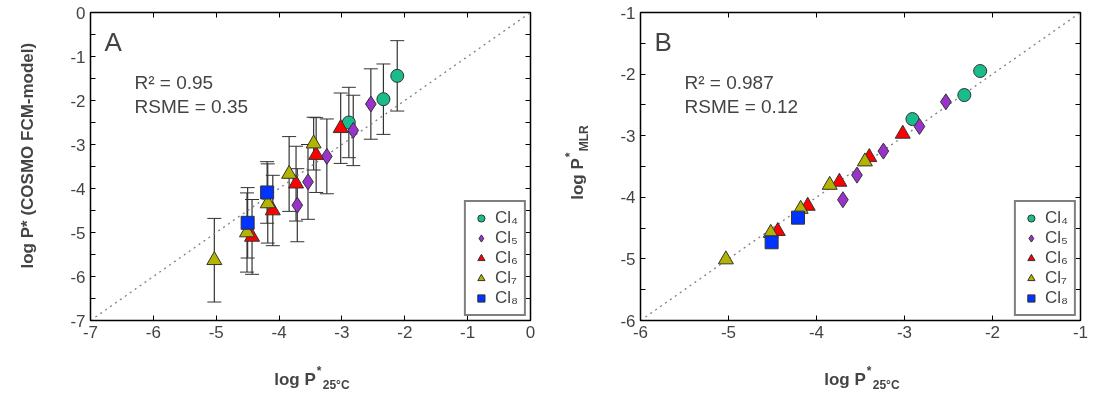 The height and width of the screenshot is (401, 1115). What do you see at coordinates (28, 155) in the screenshot?
I see `y-axis-title: log P* (COSMO FCM-model)` at bounding box center [28, 155].